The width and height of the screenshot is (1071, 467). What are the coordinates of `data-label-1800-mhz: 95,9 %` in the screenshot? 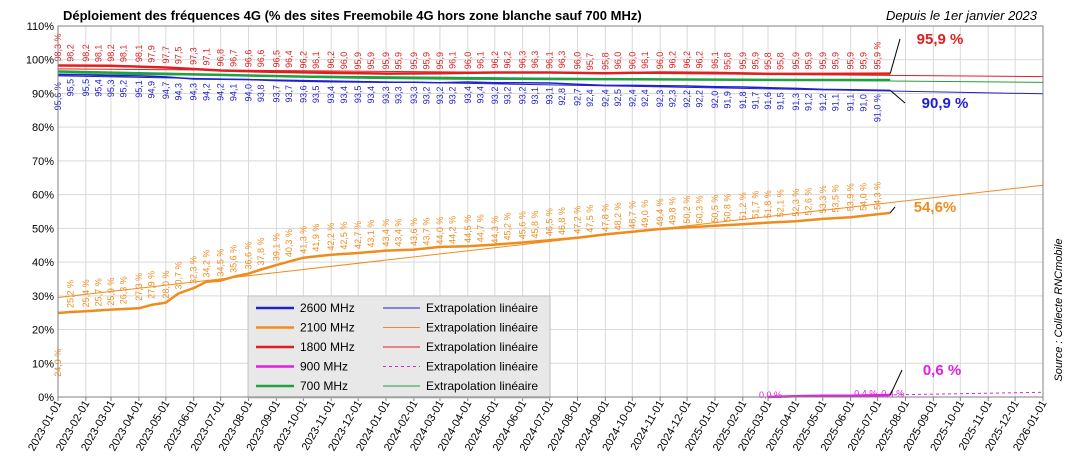 It's located at (878, 56).